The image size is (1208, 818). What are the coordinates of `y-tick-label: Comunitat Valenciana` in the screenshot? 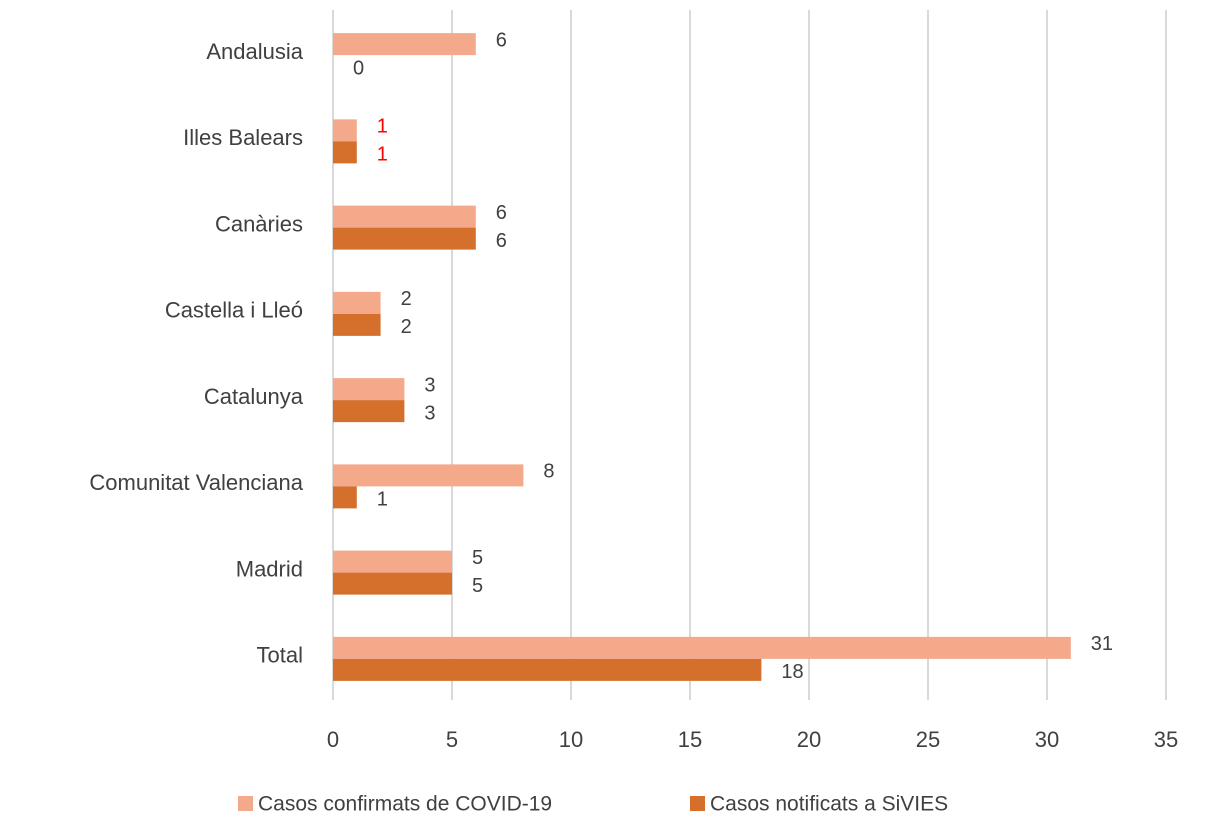 It's located at (196, 482).